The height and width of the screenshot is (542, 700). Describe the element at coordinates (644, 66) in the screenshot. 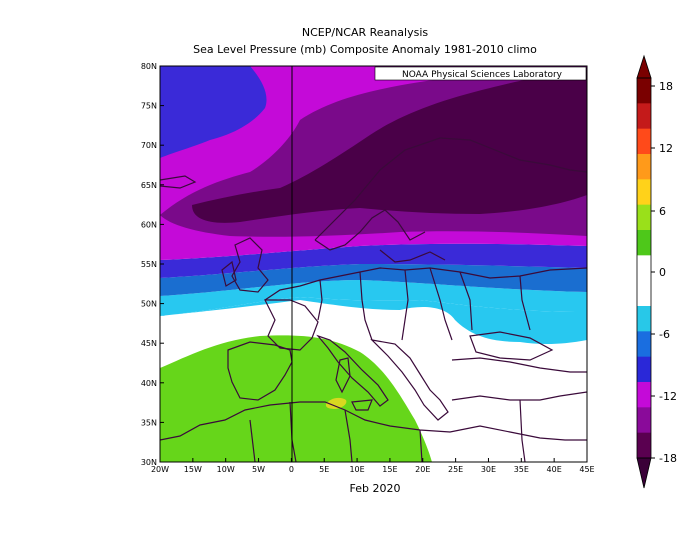

I see `colorbar-top-arrow` at that location.